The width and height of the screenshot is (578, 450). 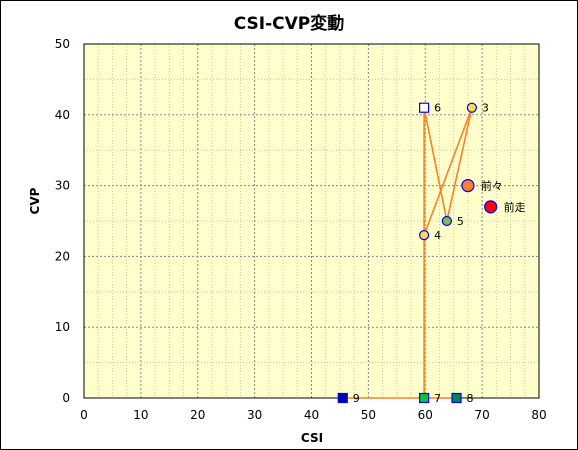 I want to click on y-axis-label: CVP, so click(x=35, y=200).